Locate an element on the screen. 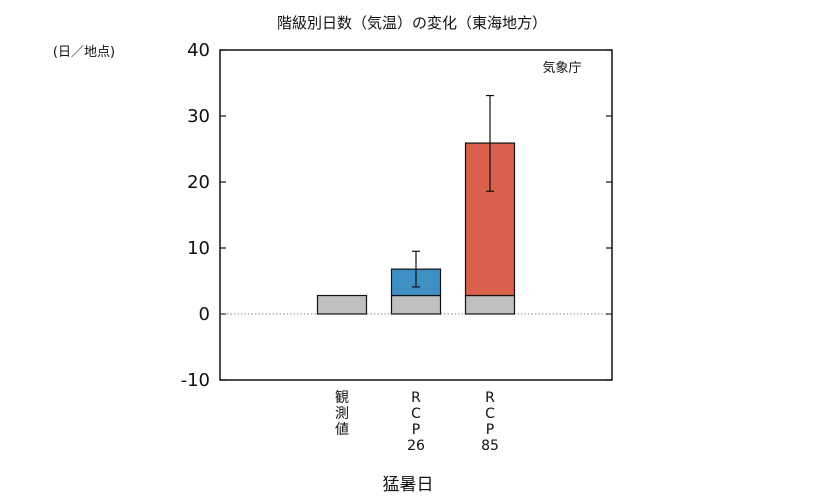 The width and height of the screenshot is (833, 498). bars is located at coordinates (416, 228).